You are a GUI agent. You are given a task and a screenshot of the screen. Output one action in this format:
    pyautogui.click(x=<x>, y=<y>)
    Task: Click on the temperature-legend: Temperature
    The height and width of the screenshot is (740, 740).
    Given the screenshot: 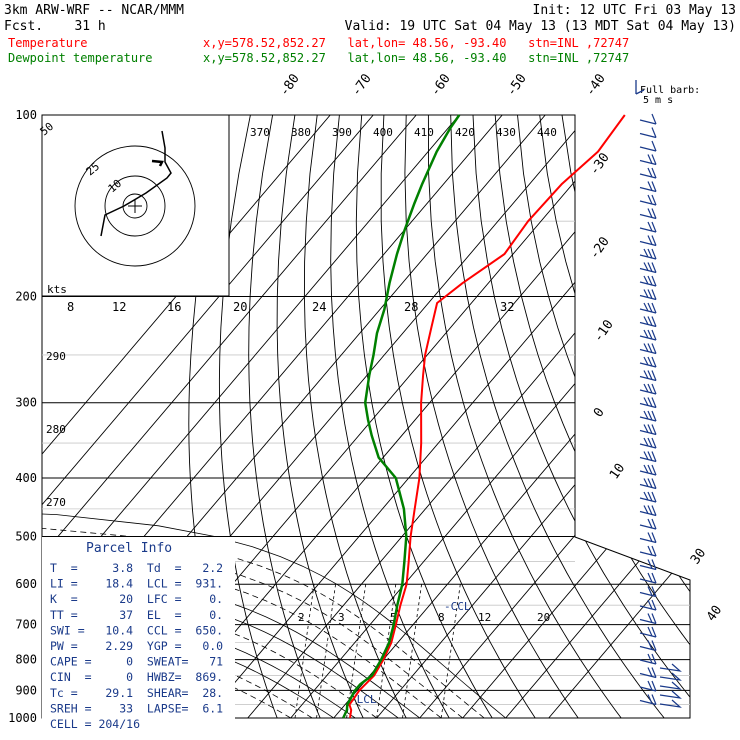 What is the action you would take?
    pyautogui.click(x=47, y=43)
    